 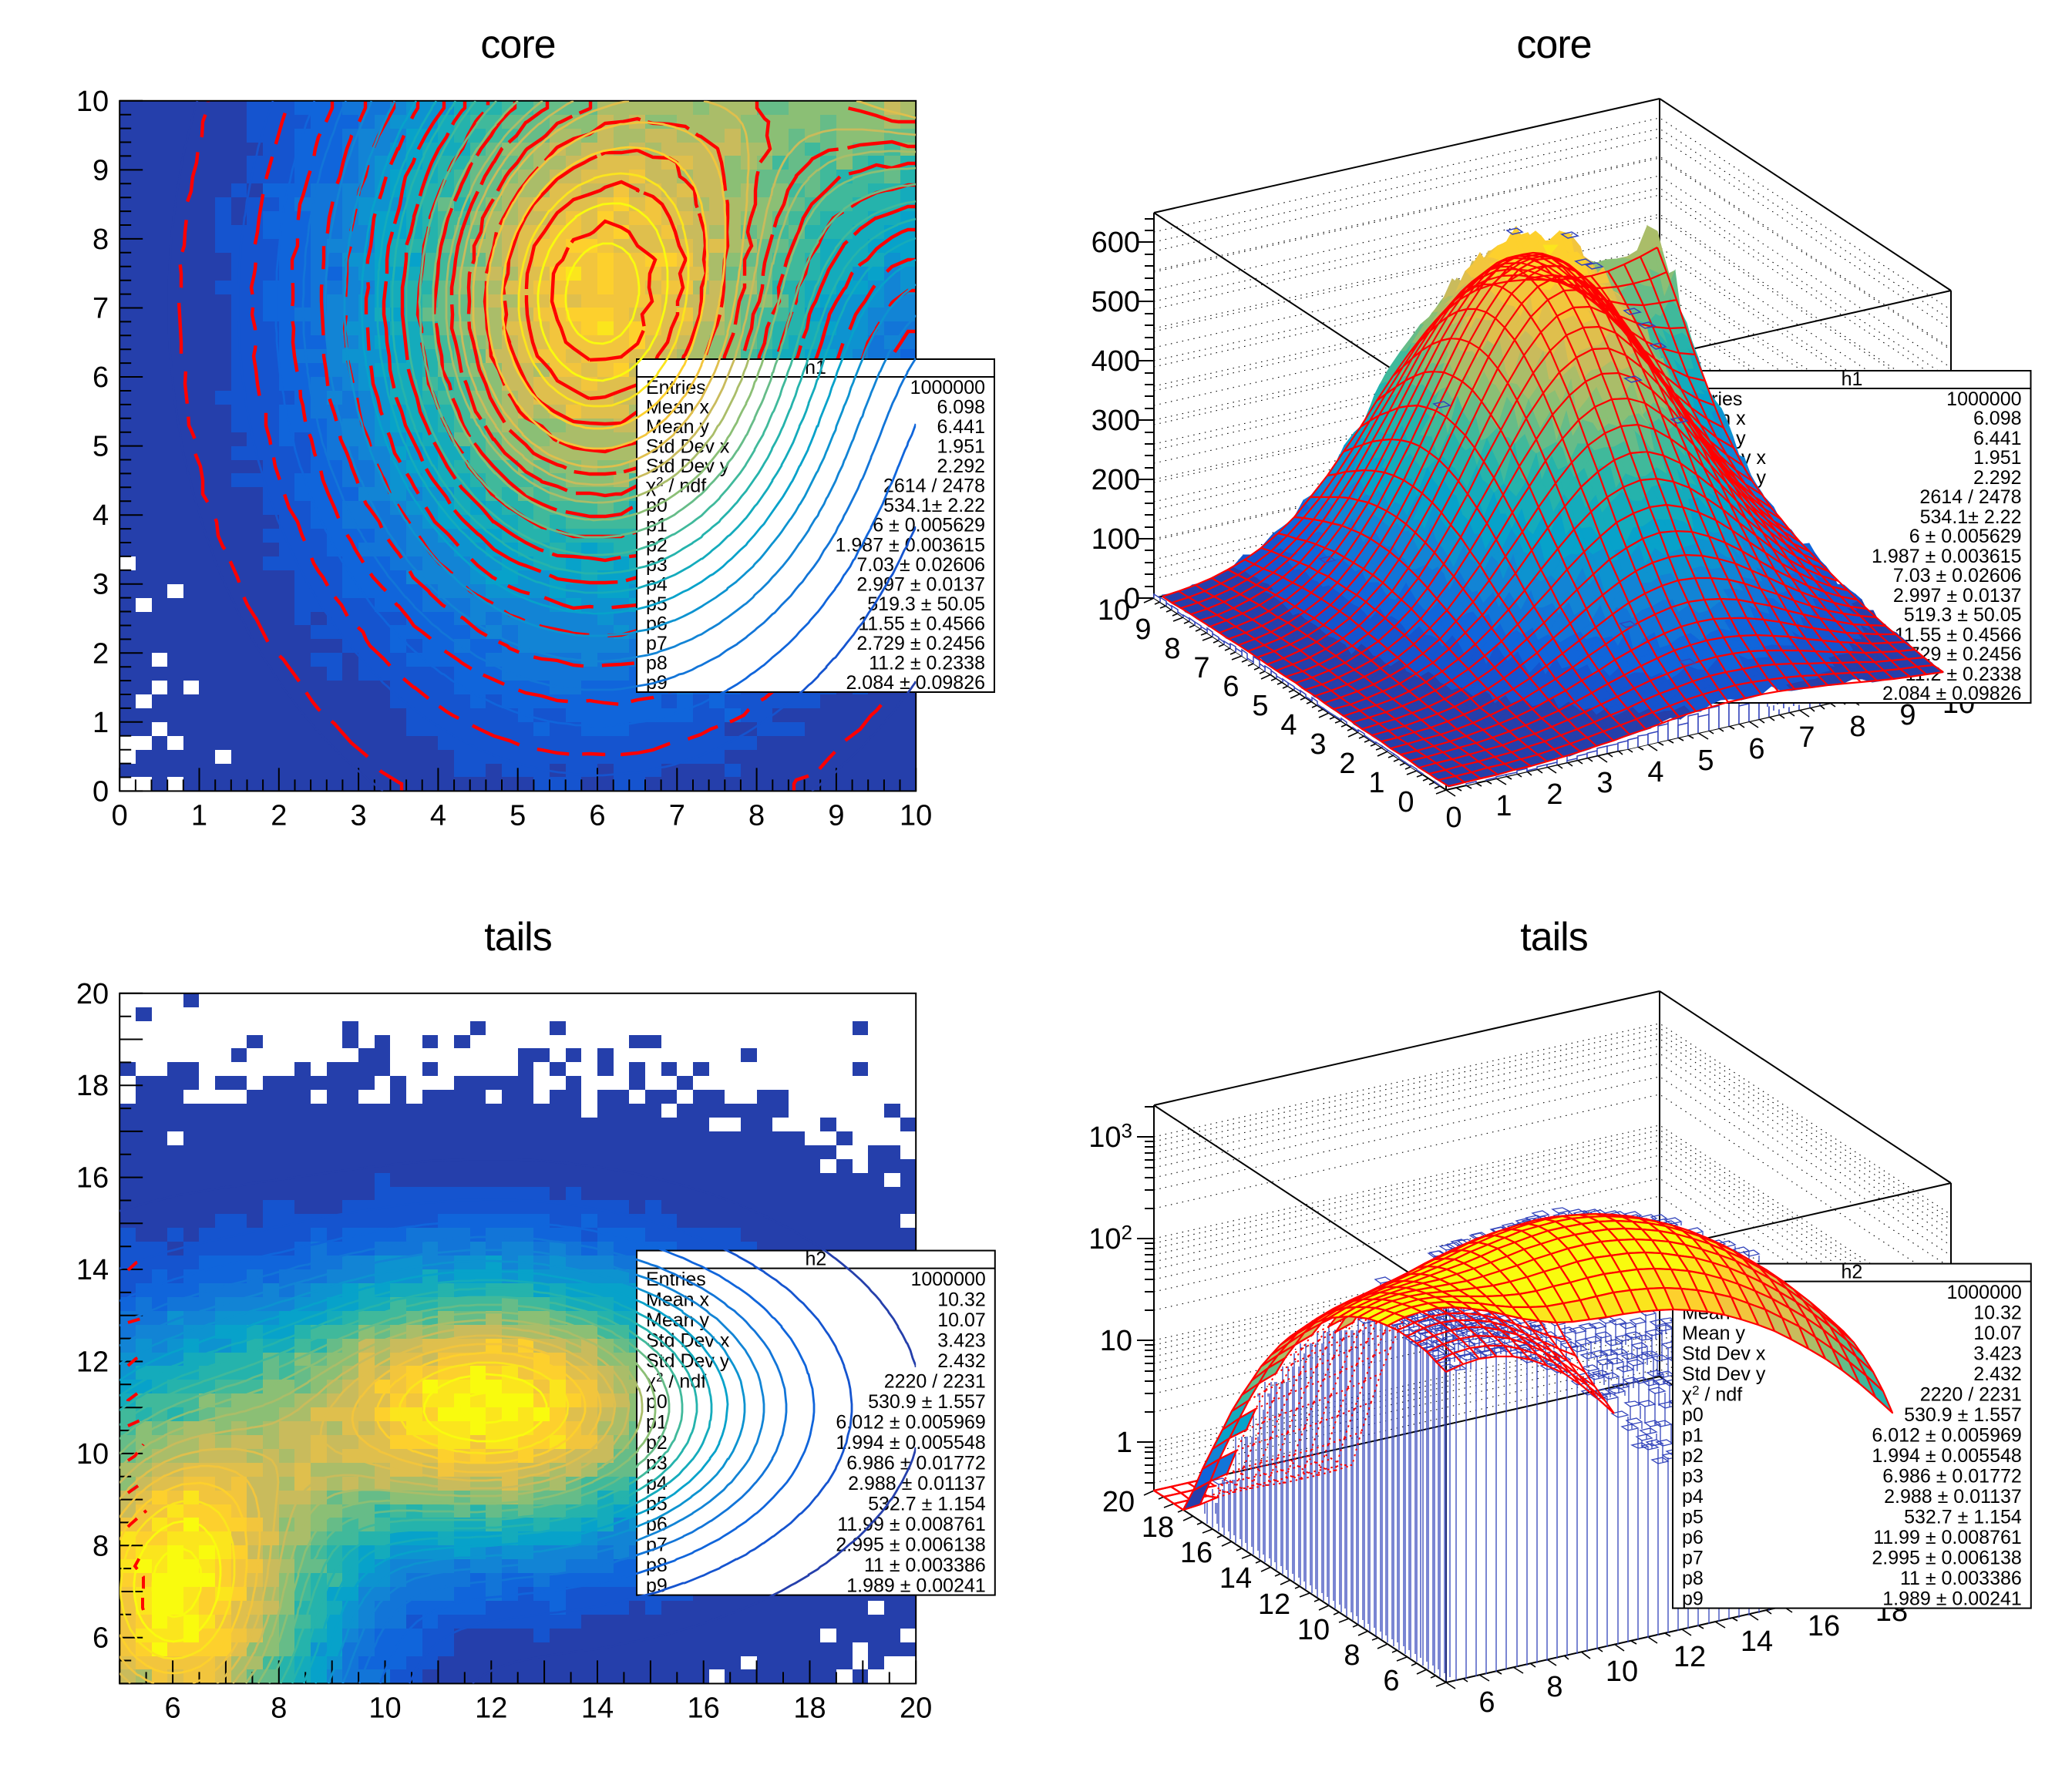 I want to click on svg-text: 2.432, so click(x=962, y=1361).